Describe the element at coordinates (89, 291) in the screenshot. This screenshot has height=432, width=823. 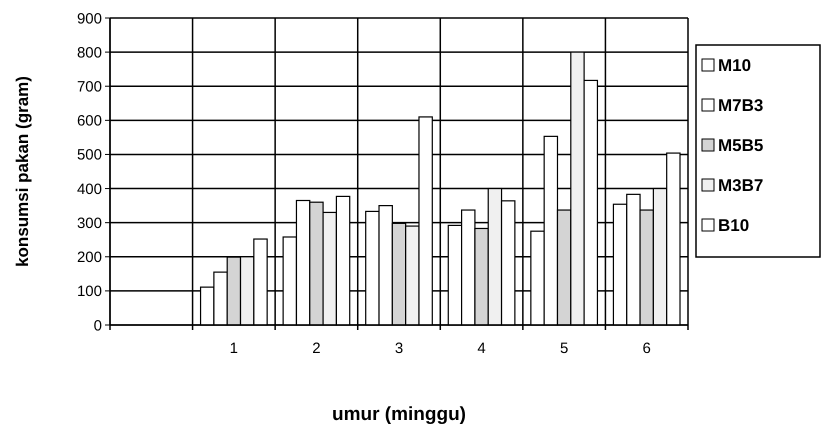
I see `y-tick-label: 100` at that location.